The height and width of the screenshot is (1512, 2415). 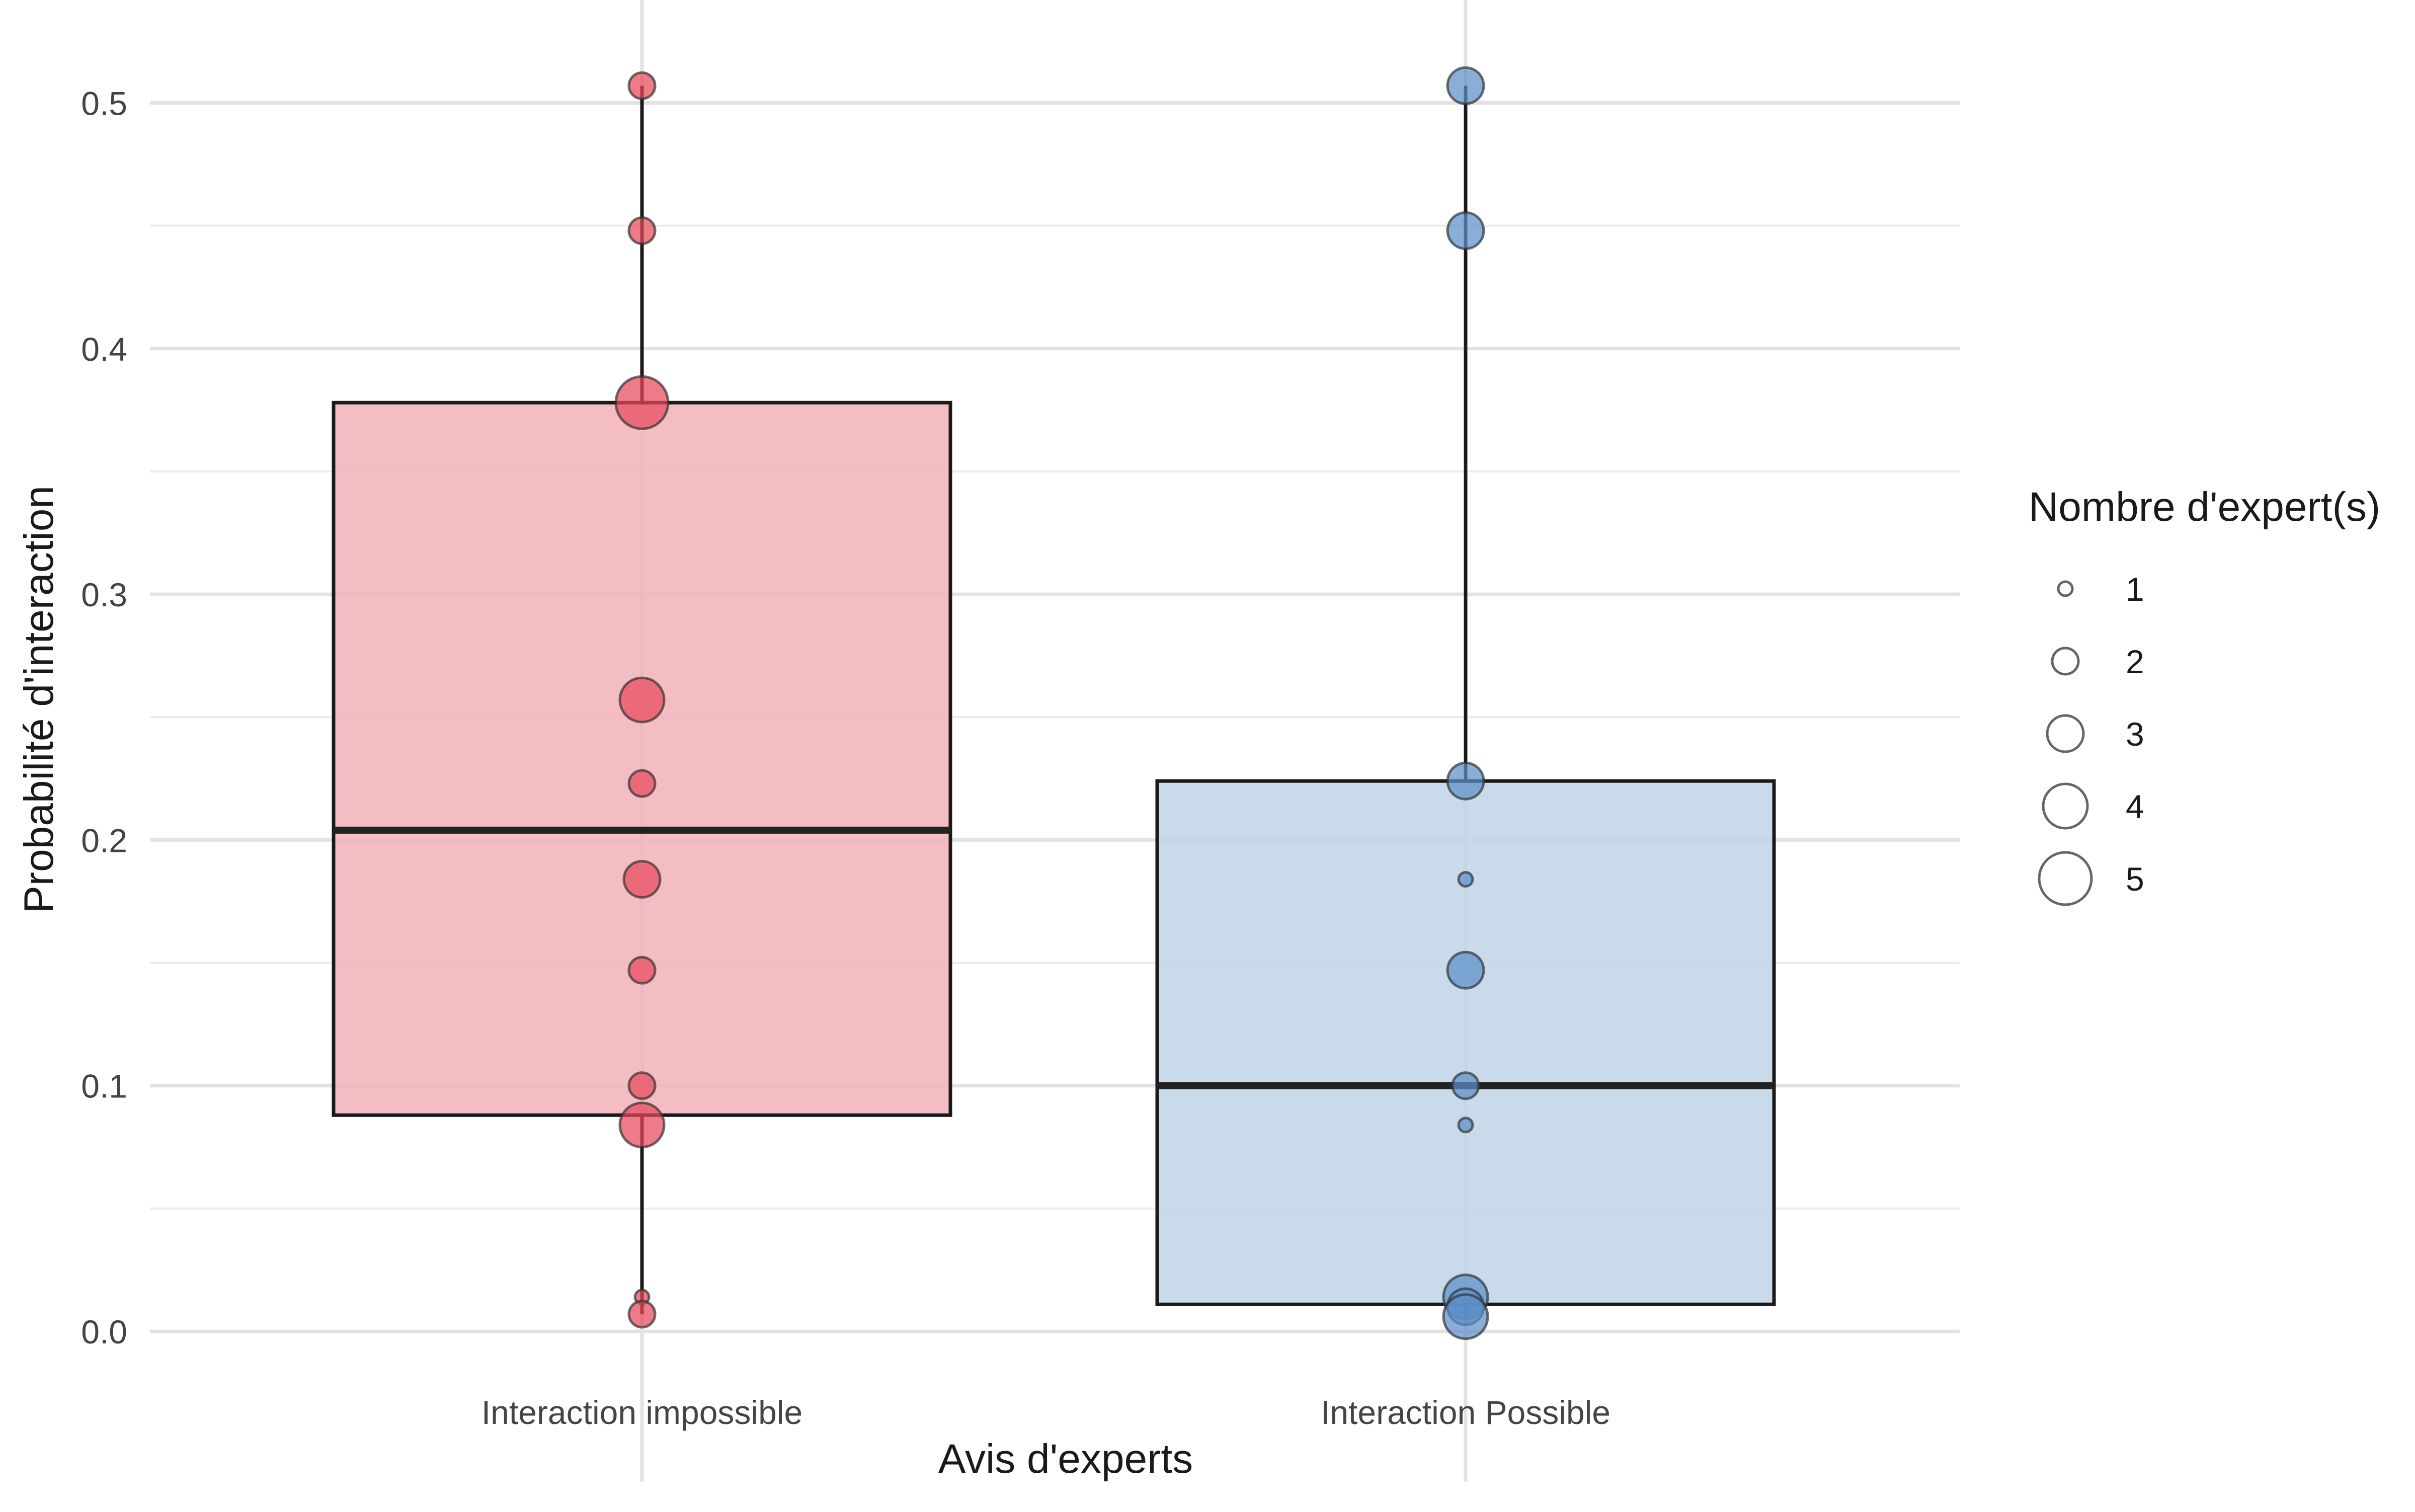 What do you see at coordinates (104, 1086) in the screenshot?
I see `y-tick-label: 0.1` at bounding box center [104, 1086].